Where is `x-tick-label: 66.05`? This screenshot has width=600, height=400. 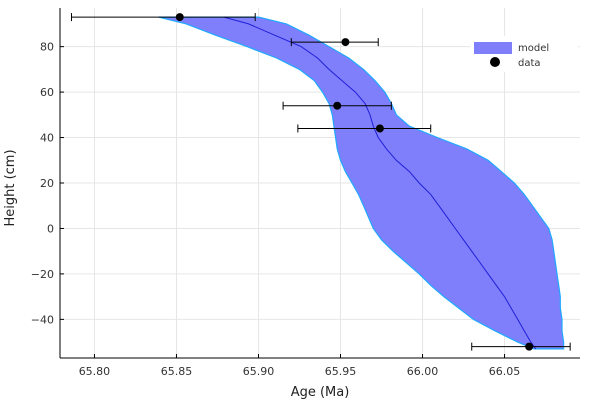
x-tick-label: 66.05 is located at coordinates (505, 371).